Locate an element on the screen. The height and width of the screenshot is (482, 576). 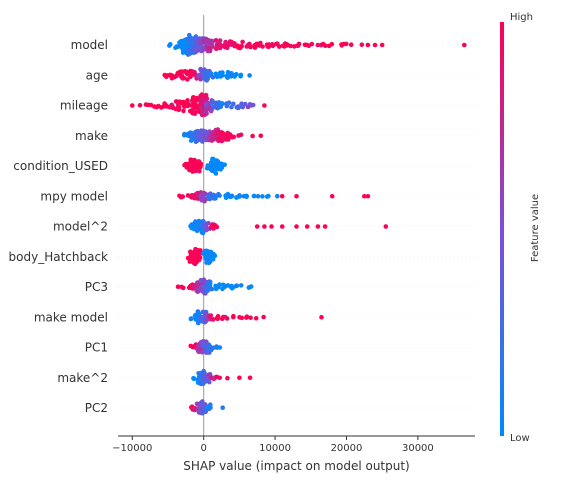
feature-label: make is located at coordinates (91, 136).